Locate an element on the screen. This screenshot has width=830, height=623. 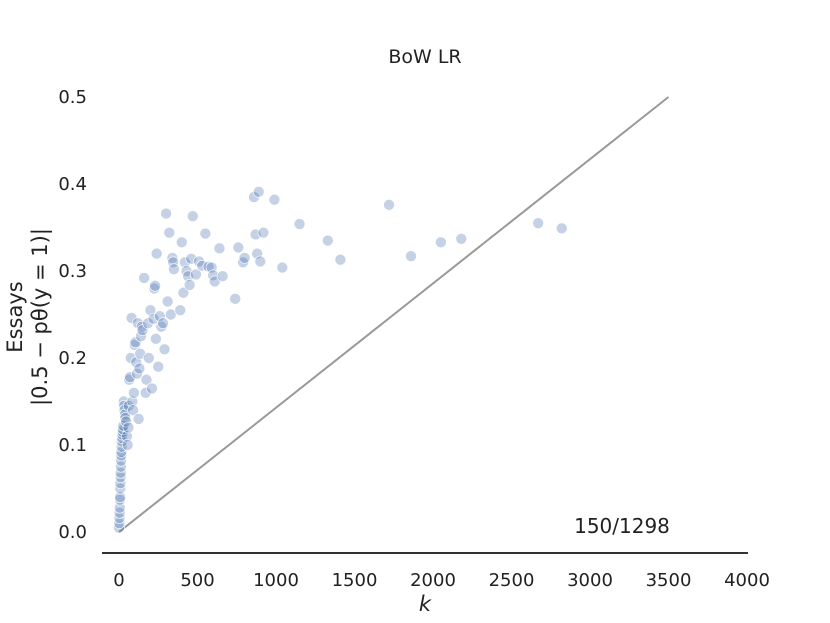
y-tick-label: 0.1 is located at coordinates (72, 445).